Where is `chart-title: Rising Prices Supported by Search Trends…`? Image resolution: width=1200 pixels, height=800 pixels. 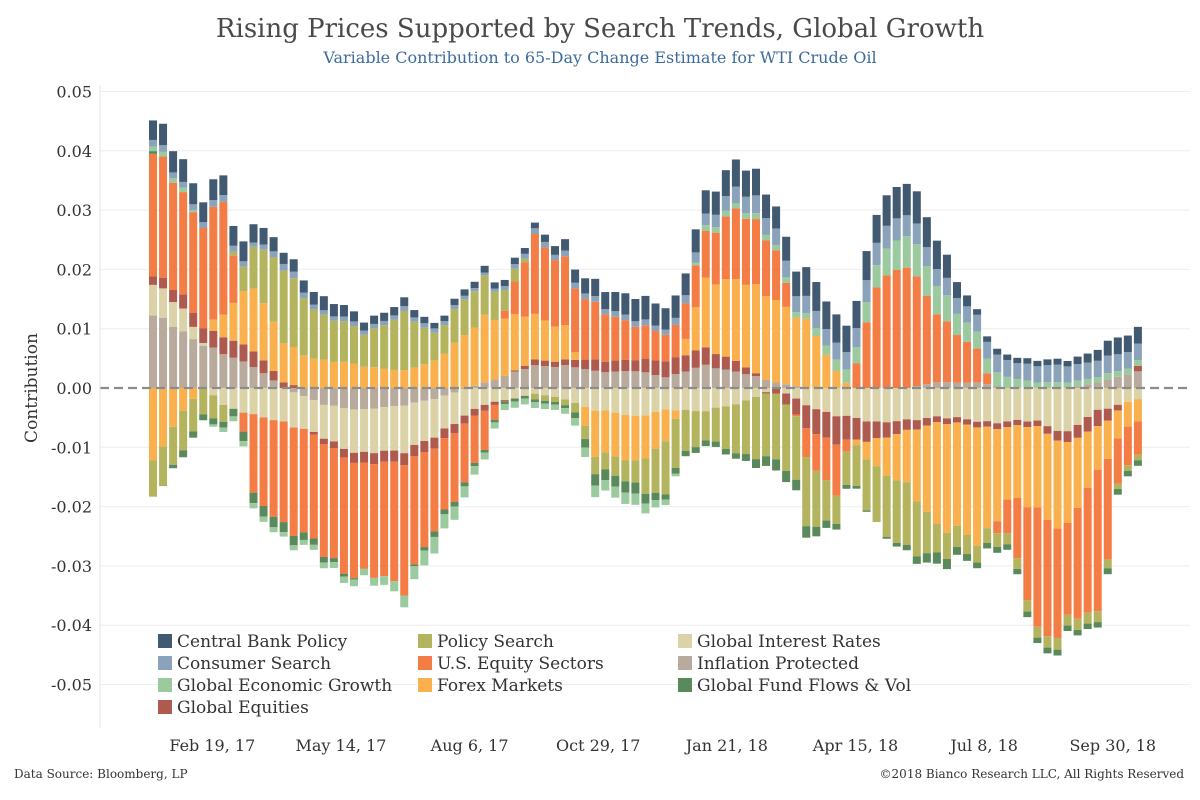
chart-title: Rising Prices Supported by Search Trends… is located at coordinates (600, 29).